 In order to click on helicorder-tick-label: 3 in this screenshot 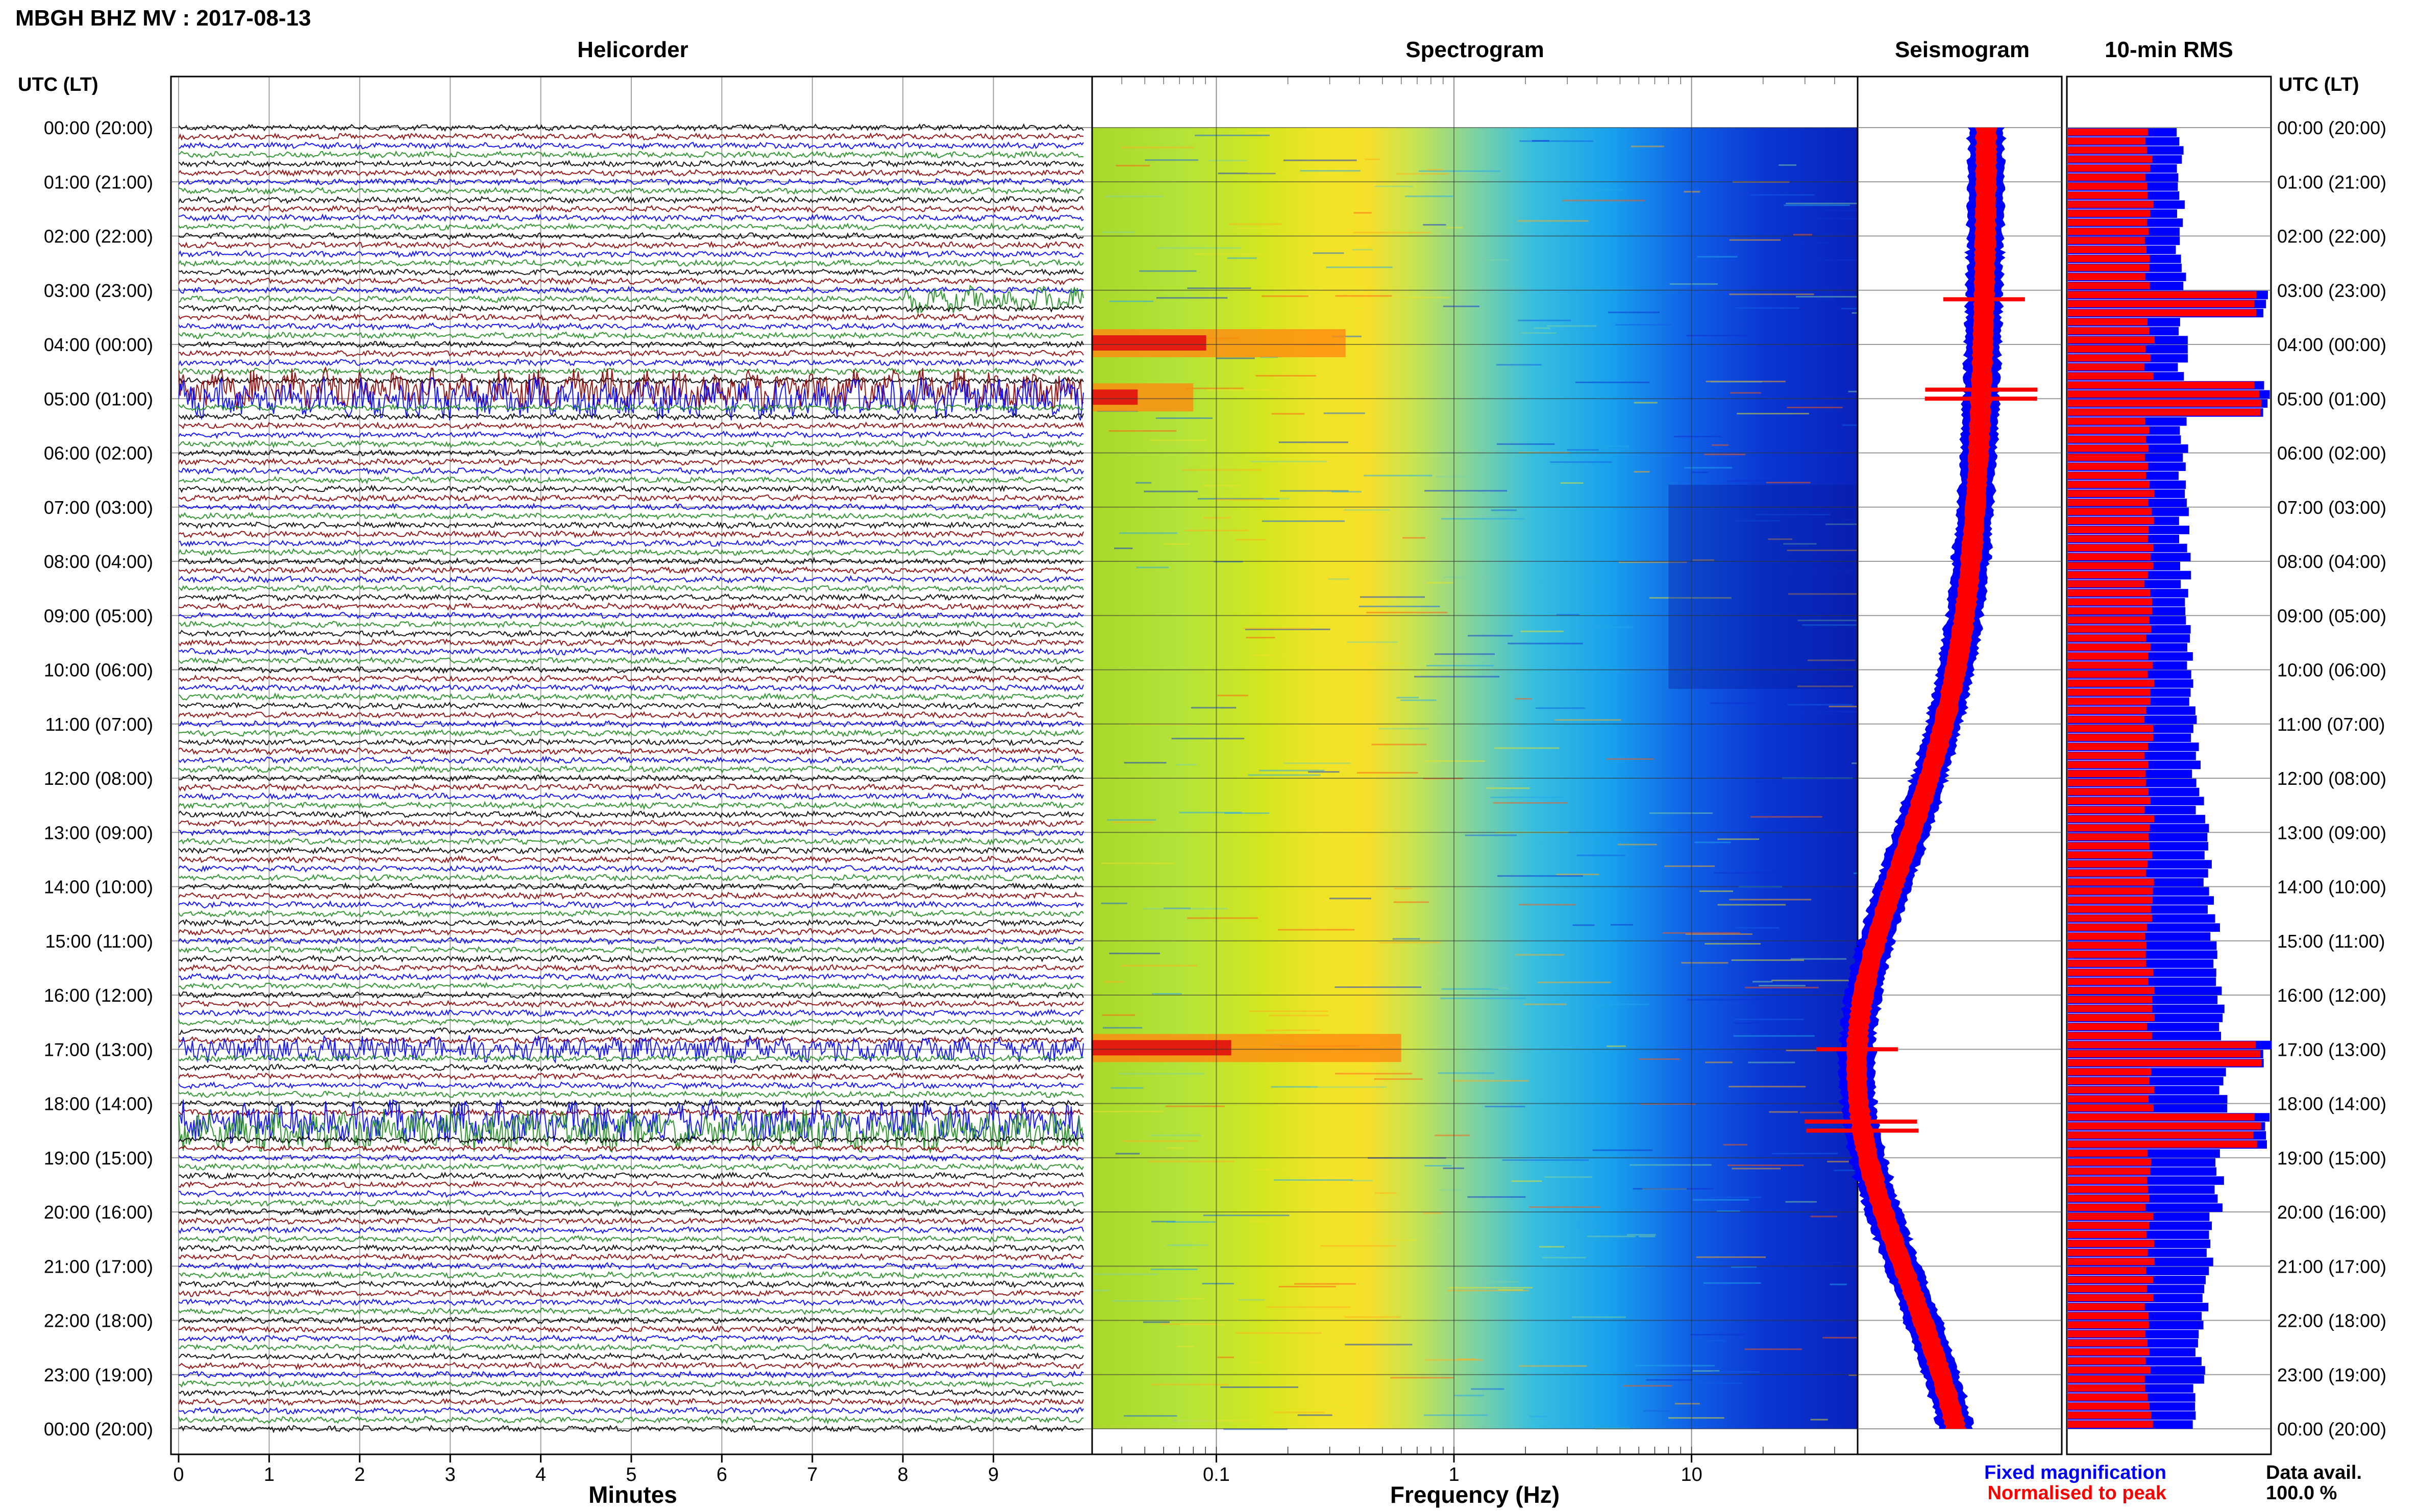, I will do `click(450, 1474)`.